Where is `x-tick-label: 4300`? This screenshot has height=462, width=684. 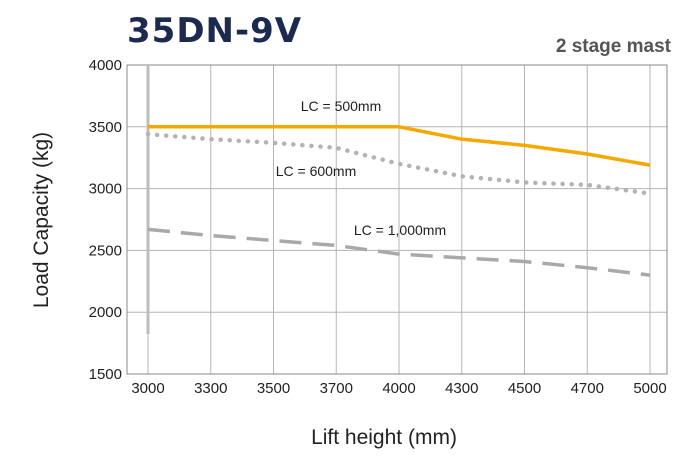
x-tick-label: 4300 is located at coordinates (461, 388).